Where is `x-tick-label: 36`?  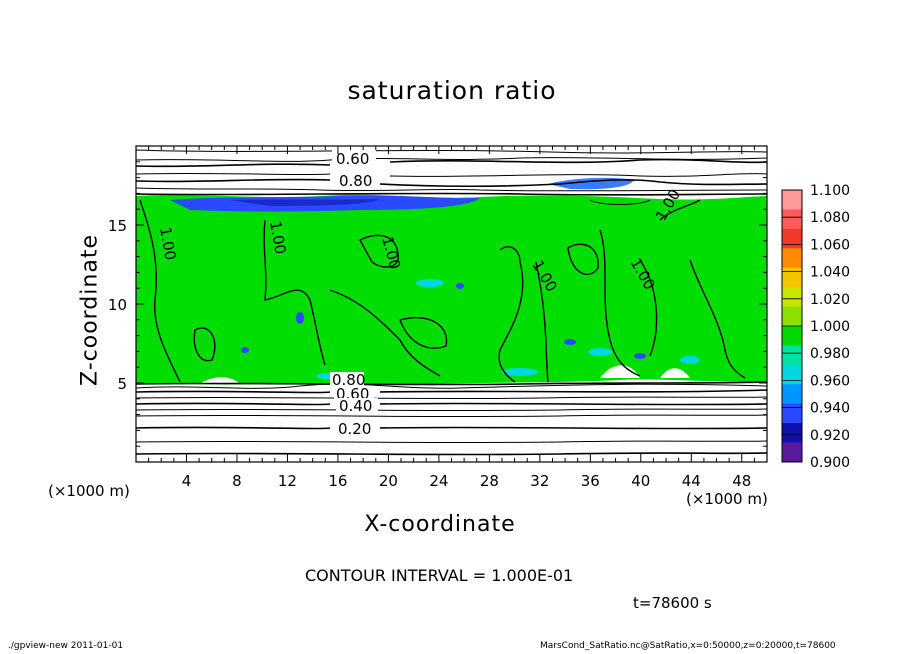 x-tick-label: 36 is located at coordinates (590, 481).